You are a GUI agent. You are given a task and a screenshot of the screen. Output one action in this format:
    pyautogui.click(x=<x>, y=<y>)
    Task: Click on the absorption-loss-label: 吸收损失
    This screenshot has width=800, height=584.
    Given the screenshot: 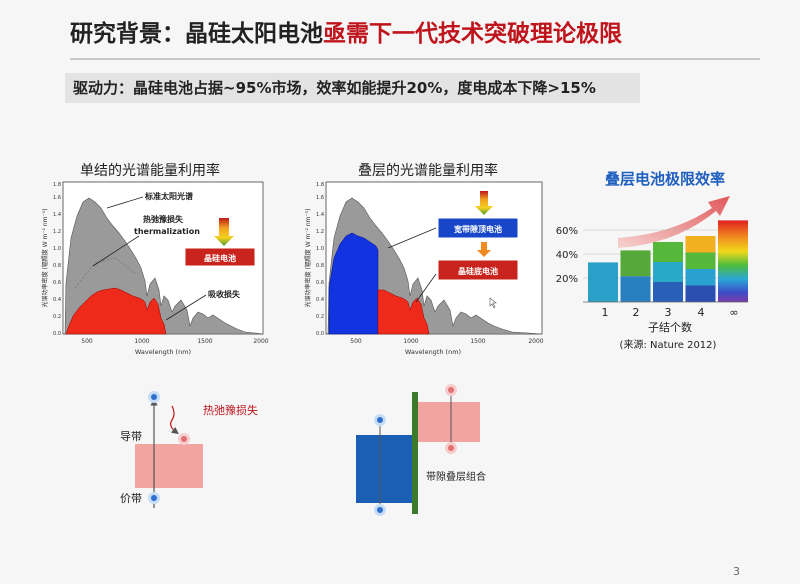 What is the action you would take?
    pyautogui.click(x=224, y=294)
    